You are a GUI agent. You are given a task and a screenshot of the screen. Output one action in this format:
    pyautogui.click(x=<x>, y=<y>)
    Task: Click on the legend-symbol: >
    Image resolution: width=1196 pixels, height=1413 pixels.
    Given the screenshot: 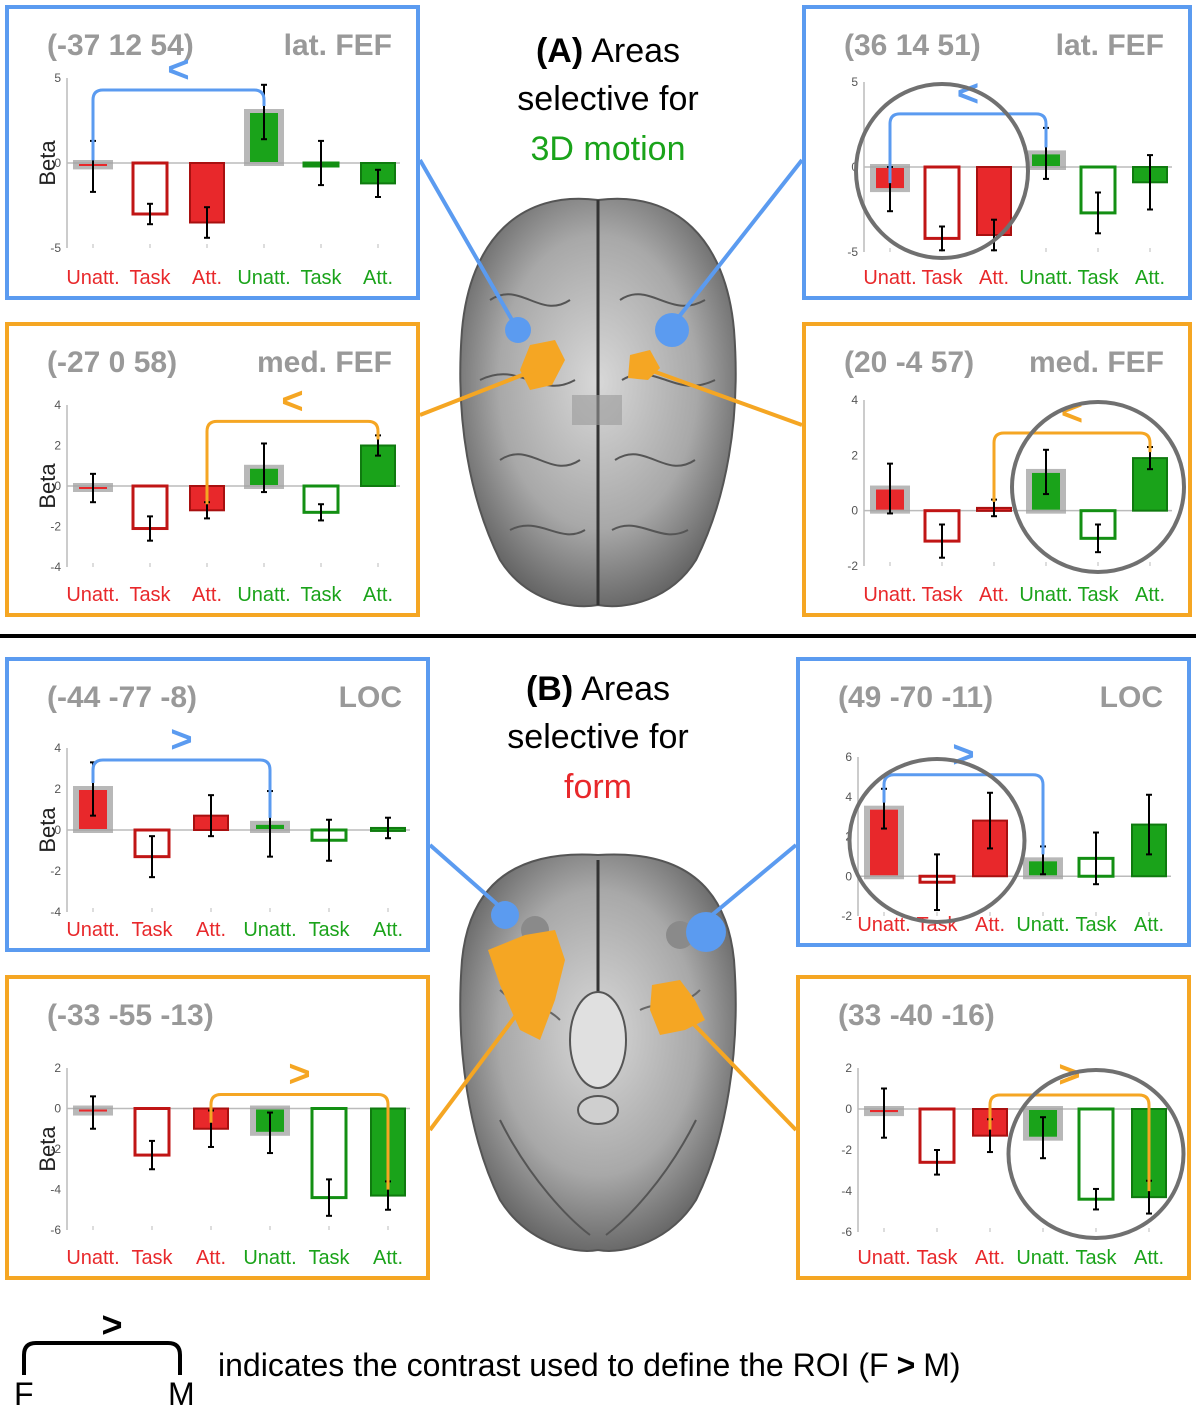 What is the action you would take?
    pyautogui.click(x=111, y=1324)
    